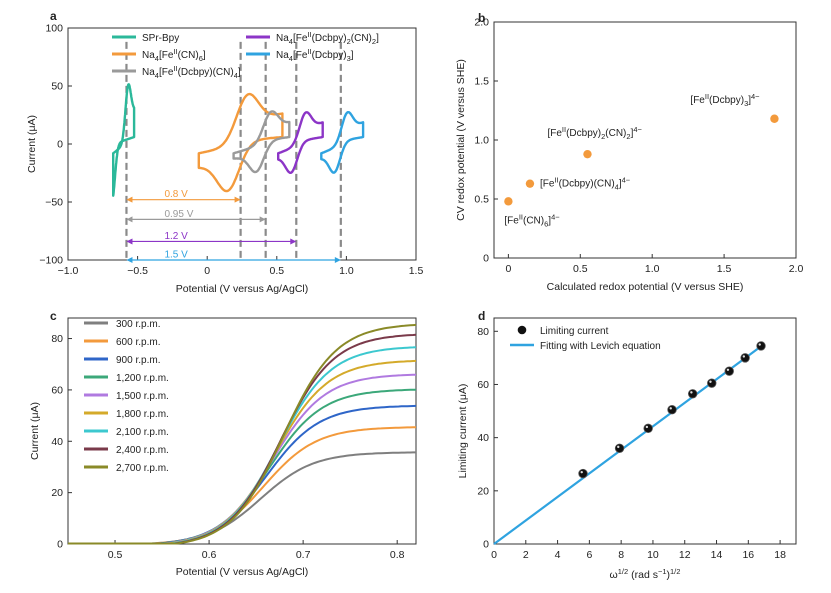 The height and width of the screenshot is (593, 831). What do you see at coordinates (138, 342) in the screenshot?
I see `panel-c-legend-label: 600 r.p.m.` at bounding box center [138, 342].